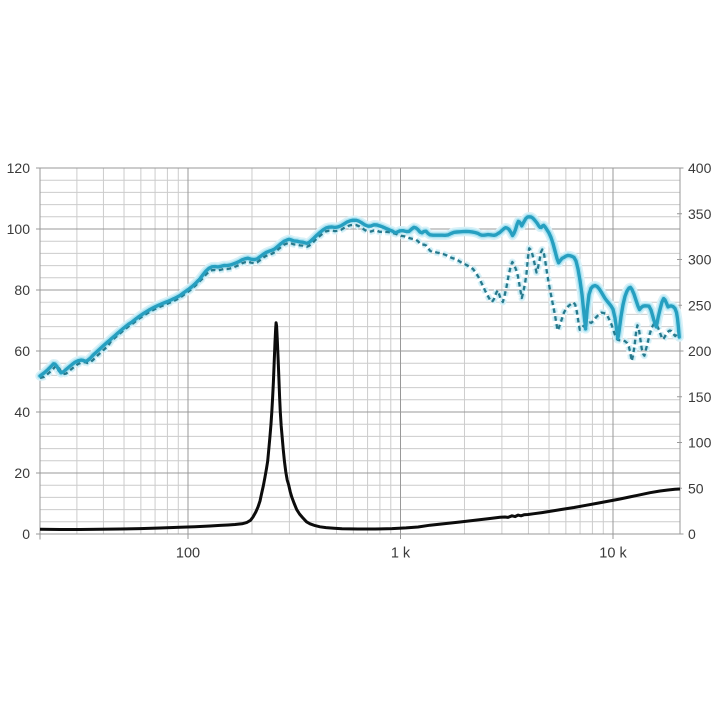 The image size is (720, 725). Describe the element at coordinates (22, 473) in the screenshot. I see `svg-text: 20` at that location.